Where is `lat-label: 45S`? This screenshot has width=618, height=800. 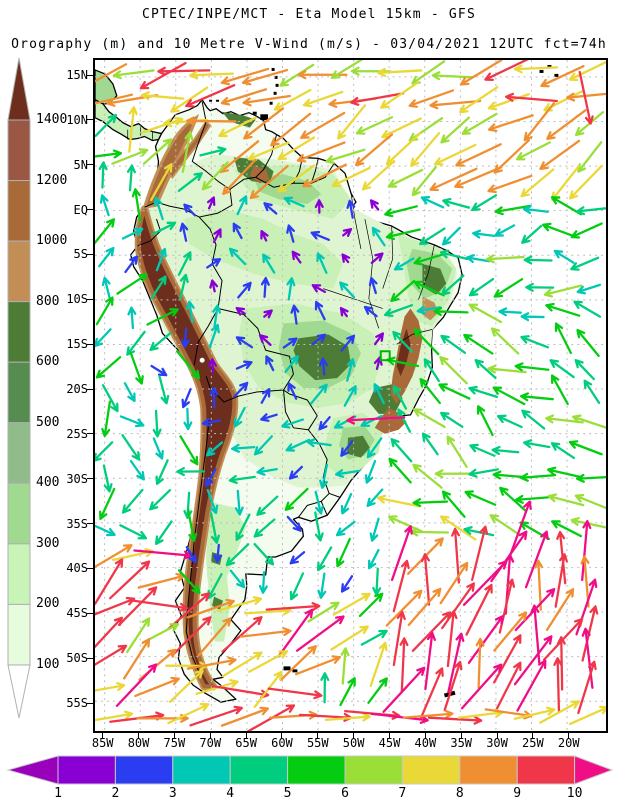
lat-label: 45S is located at coordinates (77, 613).